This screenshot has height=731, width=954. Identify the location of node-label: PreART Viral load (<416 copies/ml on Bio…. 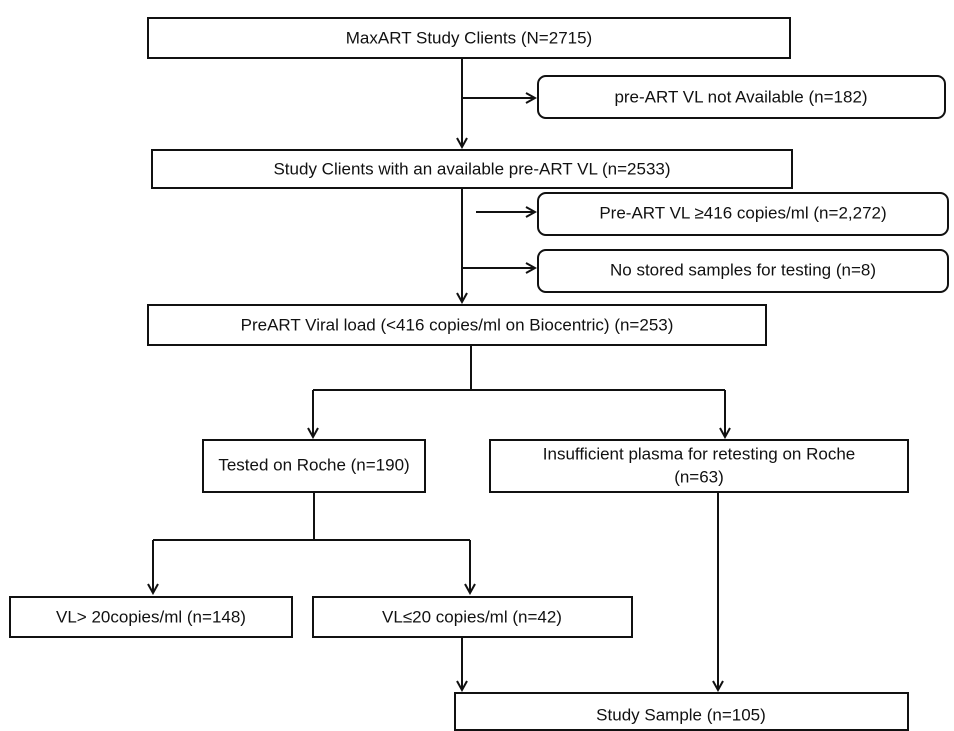
(457, 324).